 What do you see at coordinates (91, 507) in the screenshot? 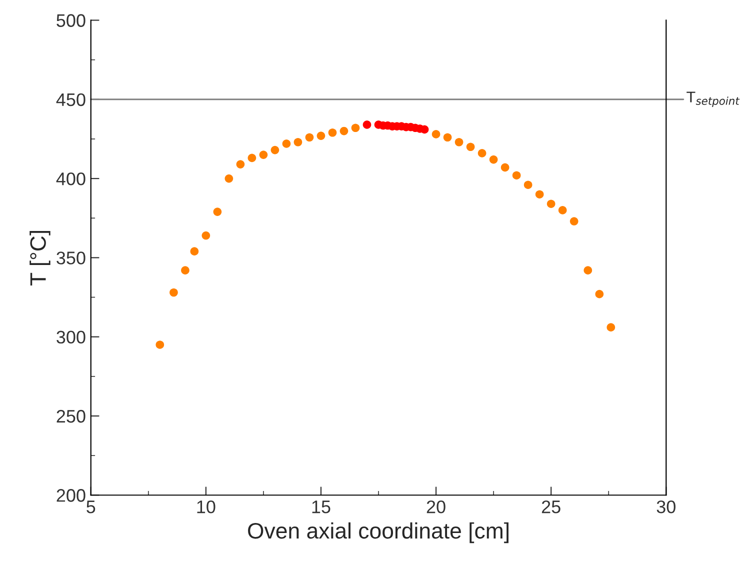
I see `x-tick-label: 5` at bounding box center [91, 507].